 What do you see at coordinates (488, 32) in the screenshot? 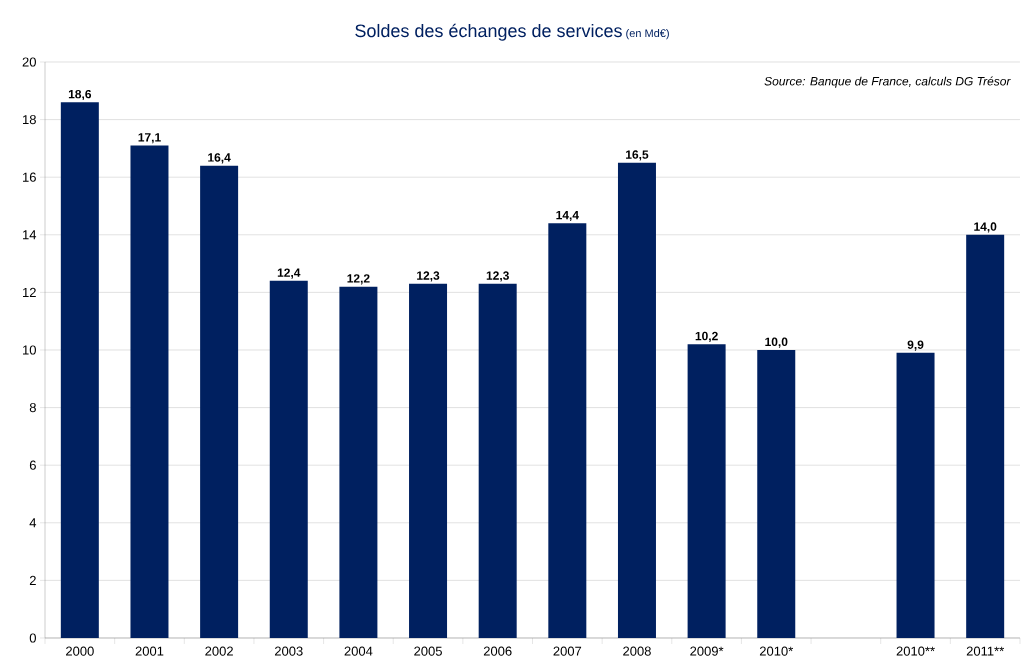
I see `chart-title: Soldes des échanges de services` at bounding box center [488, 32].